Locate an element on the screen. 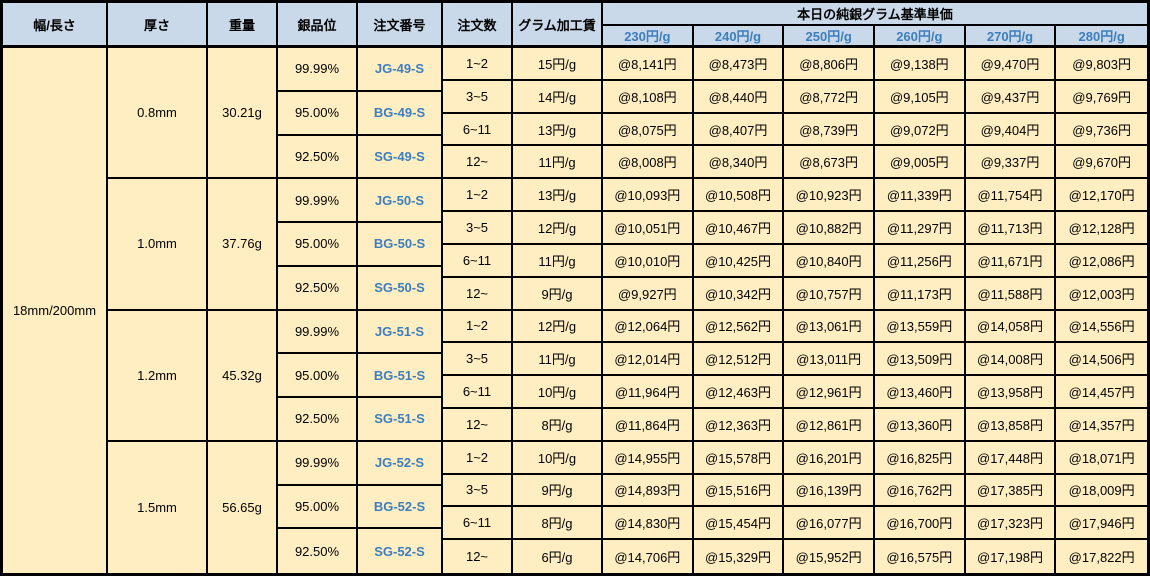  order-number-cell: SG-52-S is located at coordinates (400, 551).